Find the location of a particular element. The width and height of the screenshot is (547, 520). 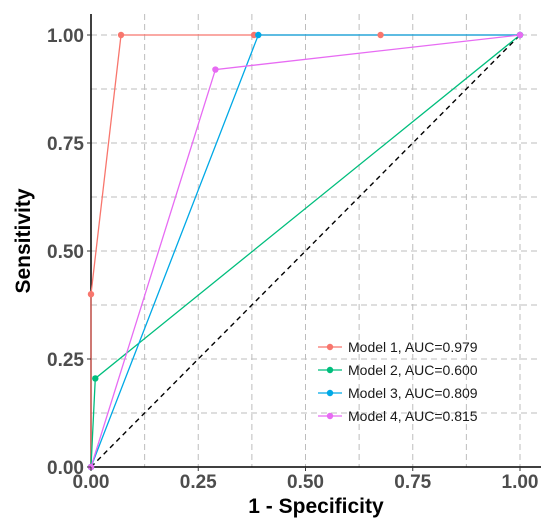

y-tick-label: 0.25 is located at coordinates (65, 360).